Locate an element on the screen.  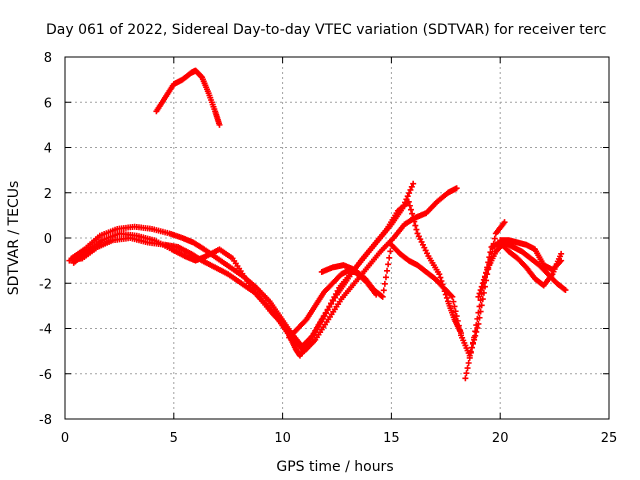
y-tick-label: 6 is located at coordinates (48, 103).